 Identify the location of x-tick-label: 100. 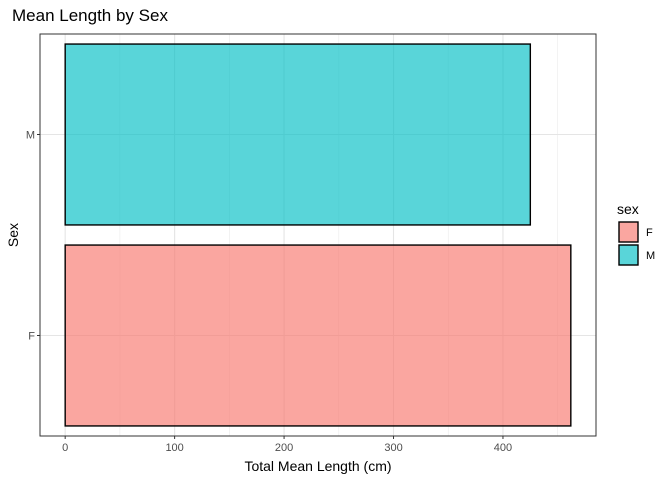
(174, 448).